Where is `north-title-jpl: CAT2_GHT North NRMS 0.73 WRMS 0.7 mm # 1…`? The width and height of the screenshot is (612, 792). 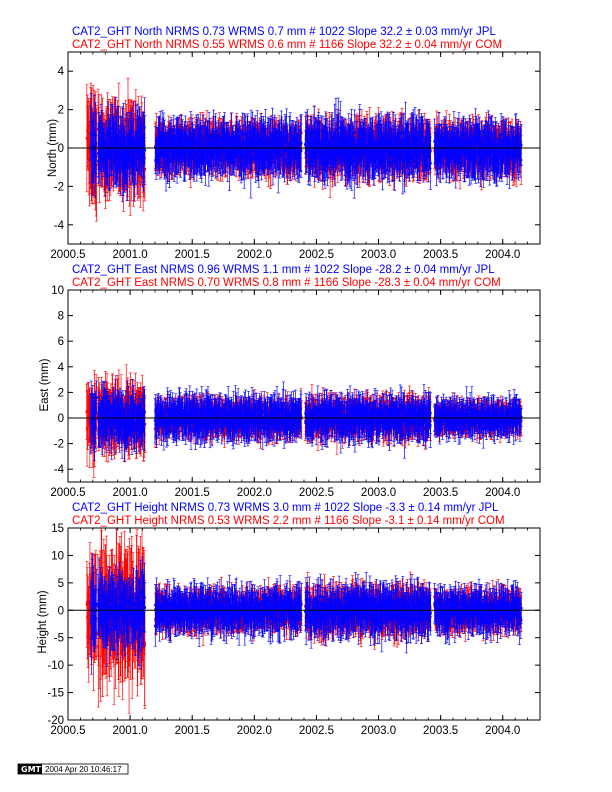 north-title-jpl: CAT2_GHT North NRMS 0.73 WRMS 0.7 mm # 1… is located at coordinates (284, 32).